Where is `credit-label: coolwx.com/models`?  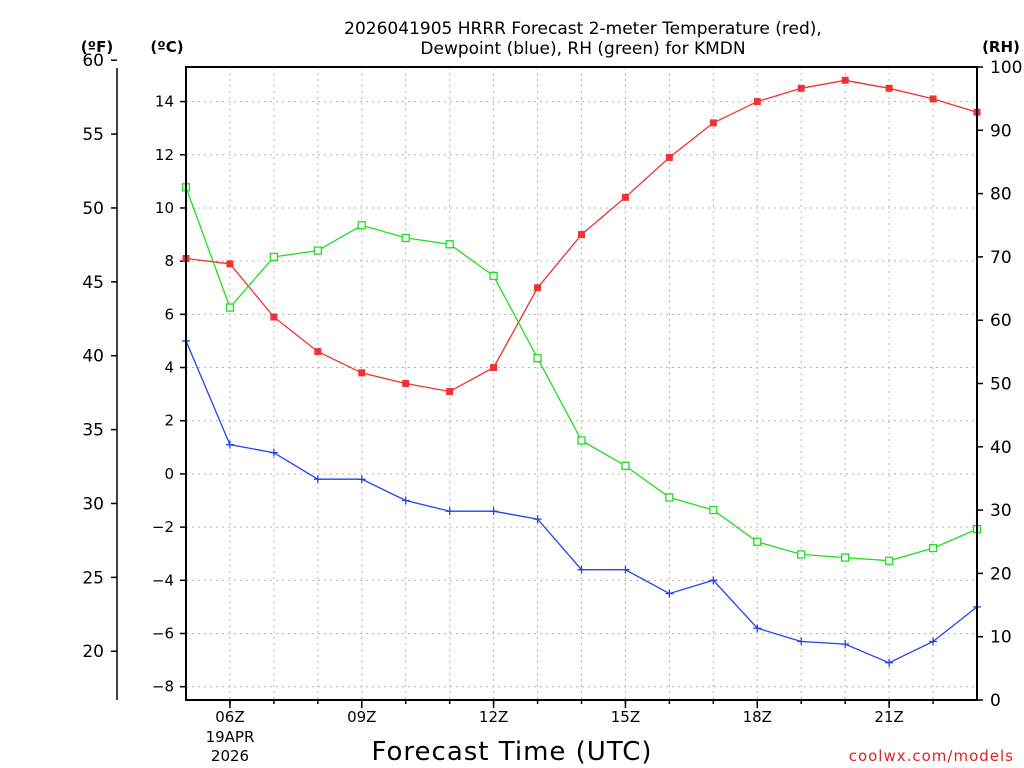 credit-label: coolwx.com/models is located at coordinates (931, 756).